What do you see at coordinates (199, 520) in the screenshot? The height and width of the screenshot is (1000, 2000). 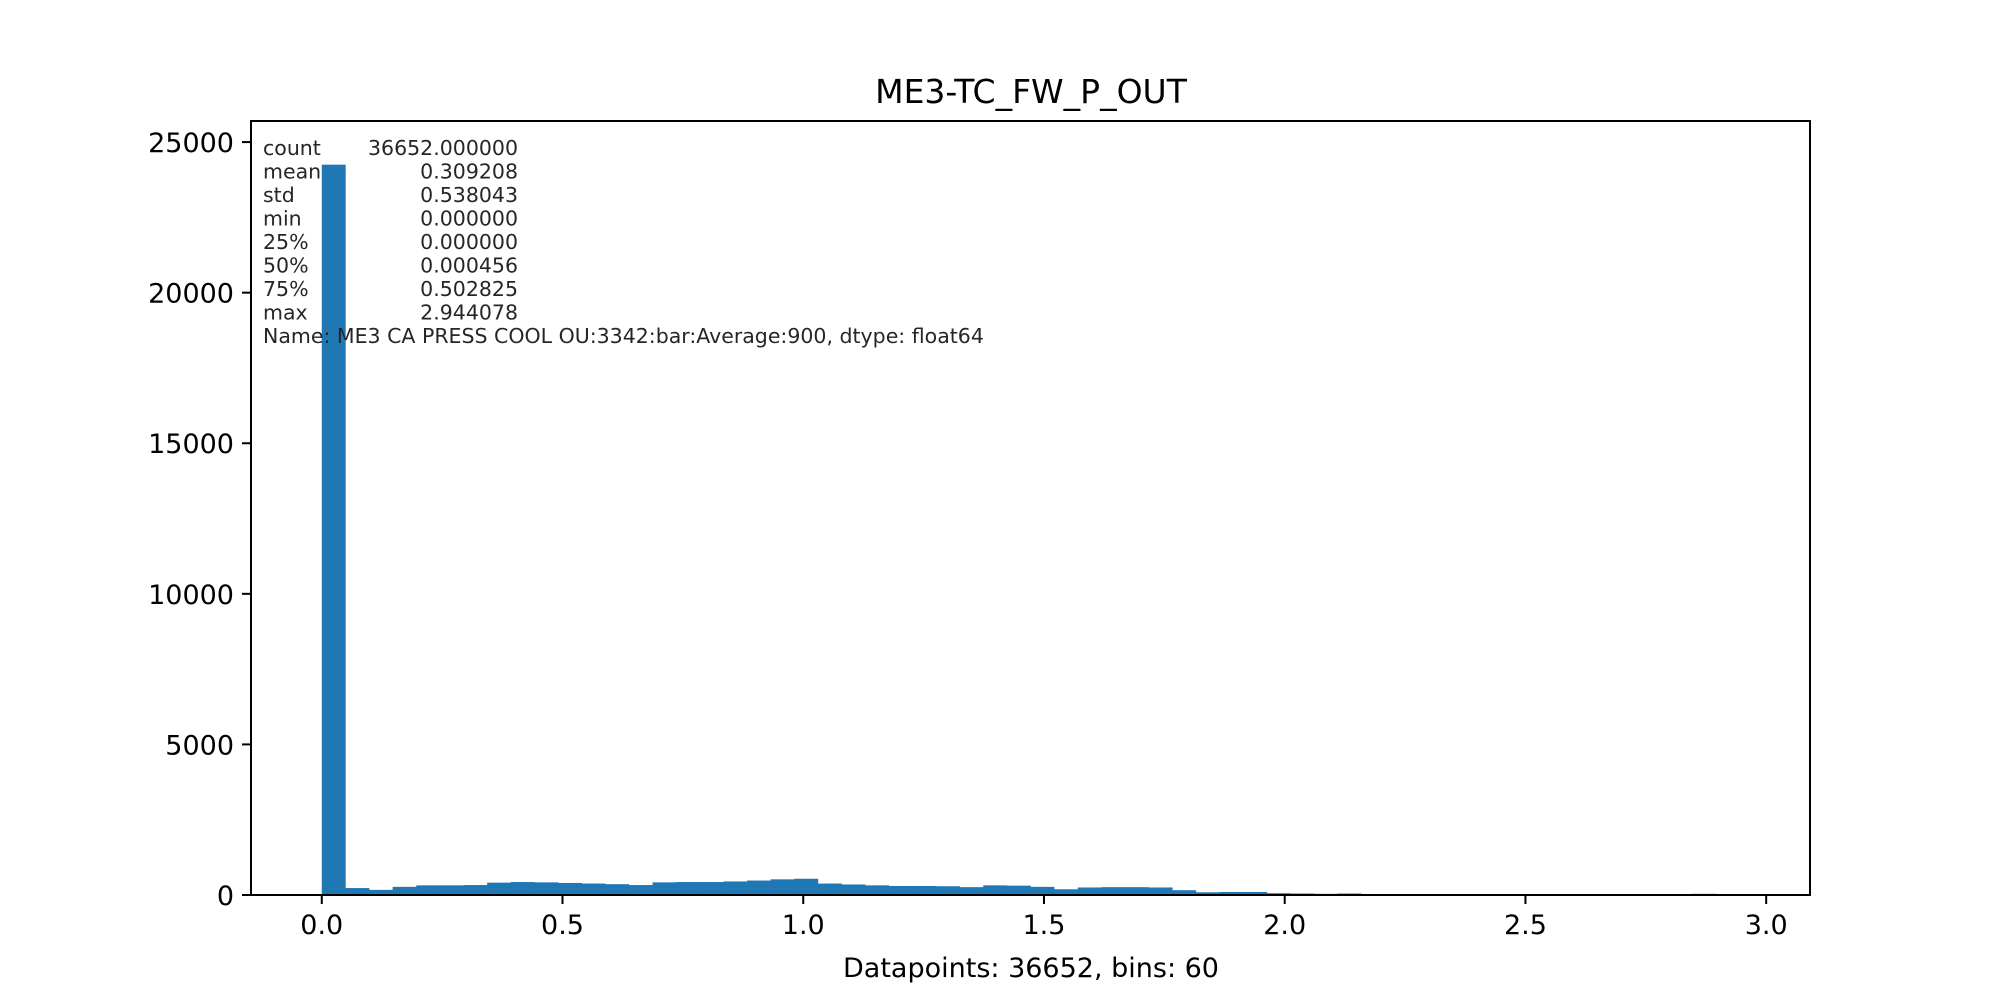 I see `y-axis: 0 5000 10000 15000 20000 25000` at bounding box center [199, 520].